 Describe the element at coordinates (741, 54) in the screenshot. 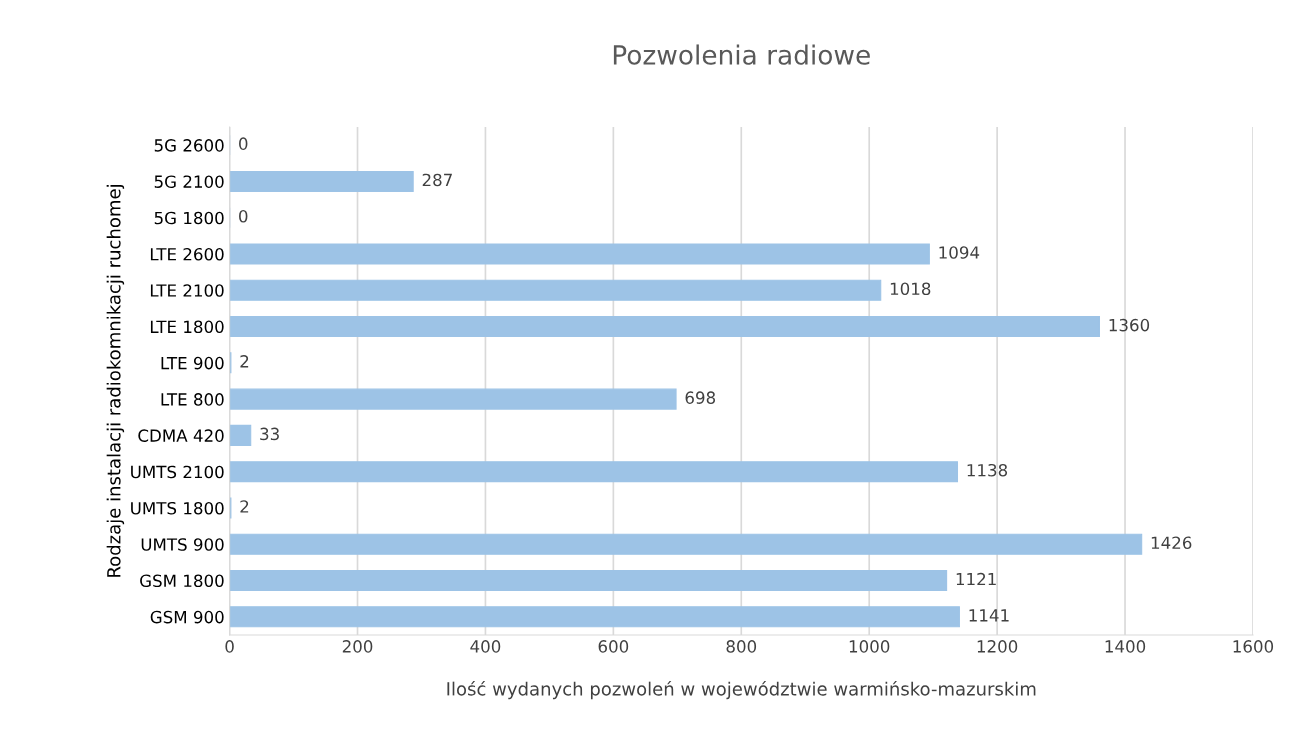

I see `chart-title: Pozwolenia radiowe` at that location.